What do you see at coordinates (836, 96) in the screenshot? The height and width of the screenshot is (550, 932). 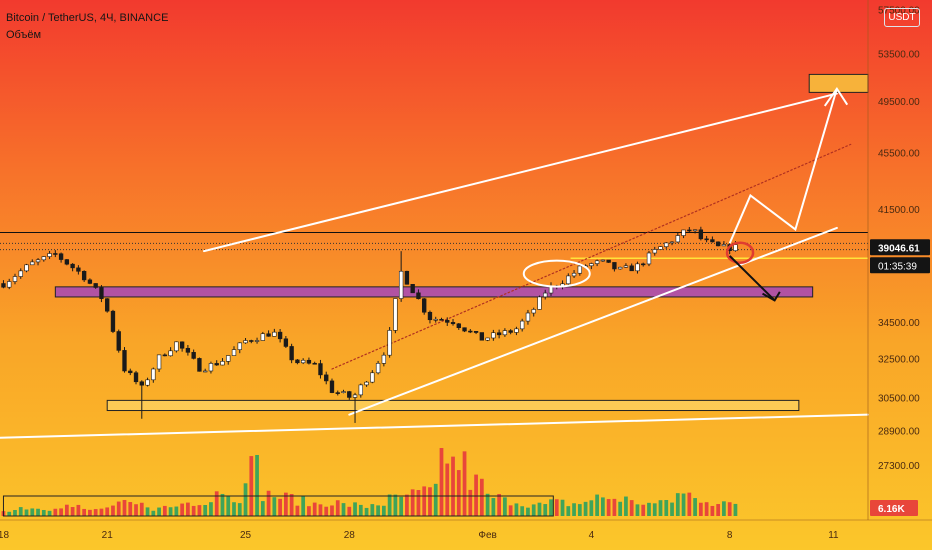 I see `projected-arrowhead` at bounding box center [836, 96].